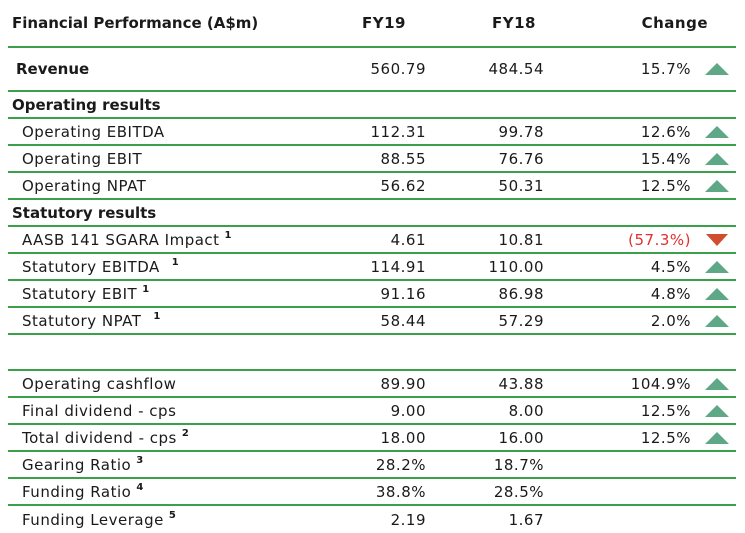 The height and width of the screenshot is (533, 745). Describe the element at coordinates (372, 186) in the screenshot. I see `table-row: Operating NPAT 56.62 50.31 12.5%` at that location.